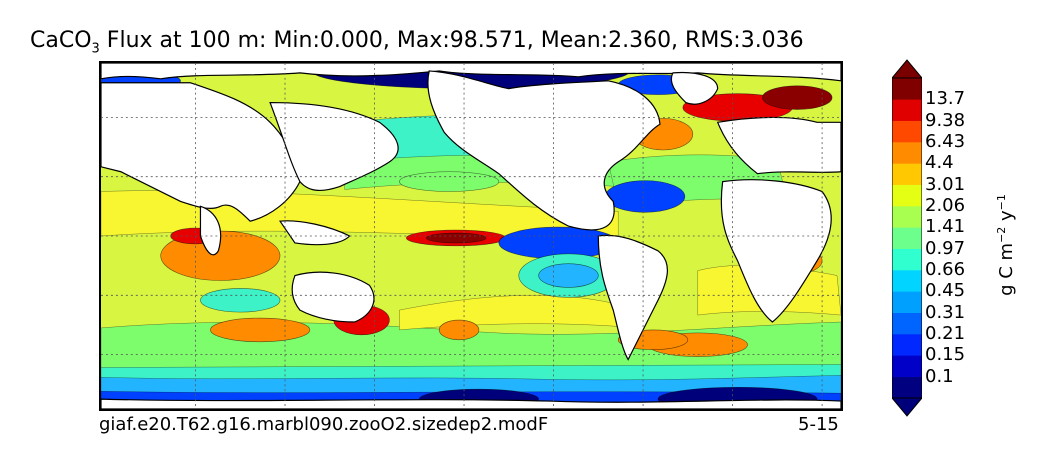  I want to click on colorbar-frame, so click(907, 238).